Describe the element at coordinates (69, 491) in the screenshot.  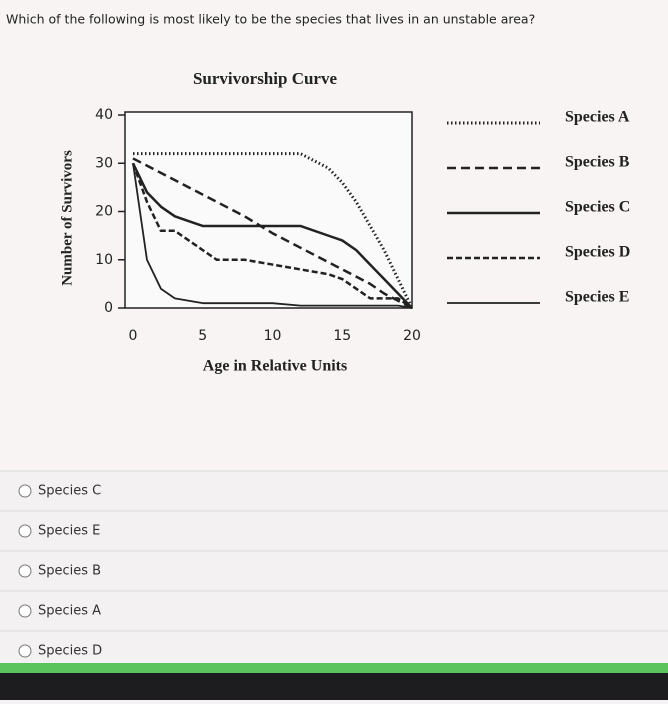
I see `option-label: Species C` at that location.